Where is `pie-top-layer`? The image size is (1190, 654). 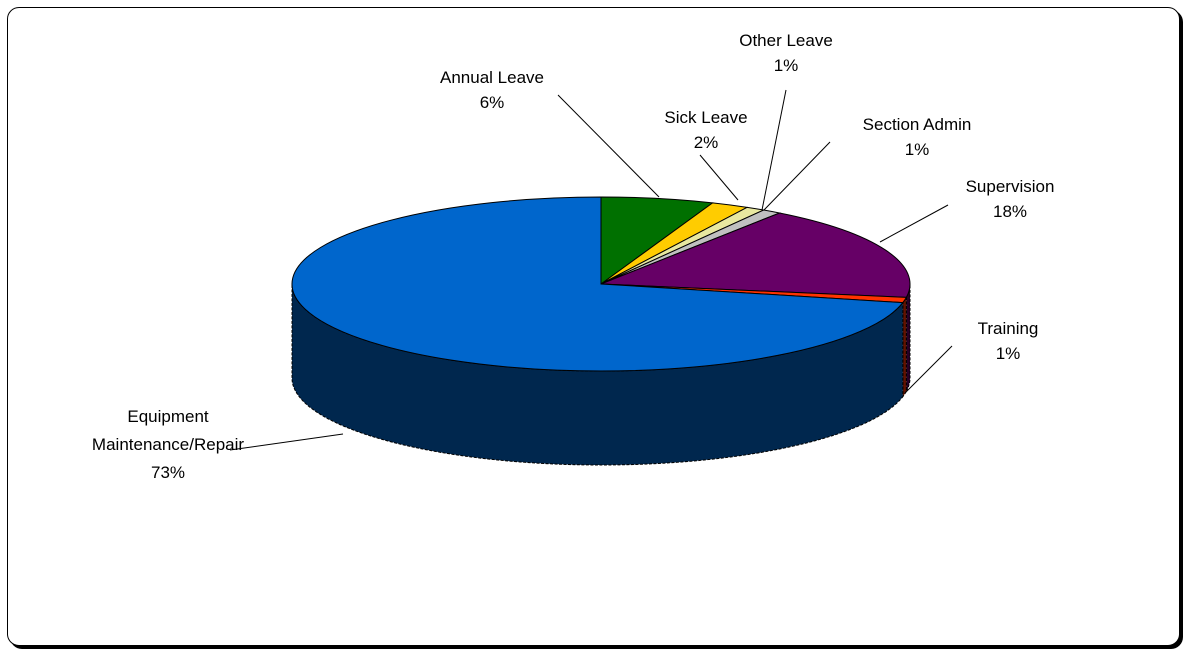 pie-top-layer is located at coordinates (601, 284).